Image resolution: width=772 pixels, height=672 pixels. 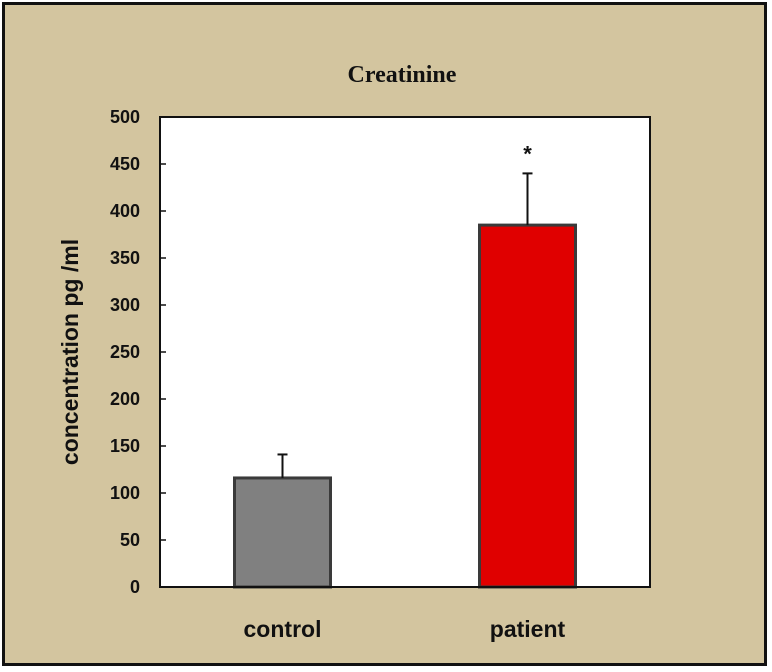 I want to click on y-tick-label: 200, so click(x=125, y=399).